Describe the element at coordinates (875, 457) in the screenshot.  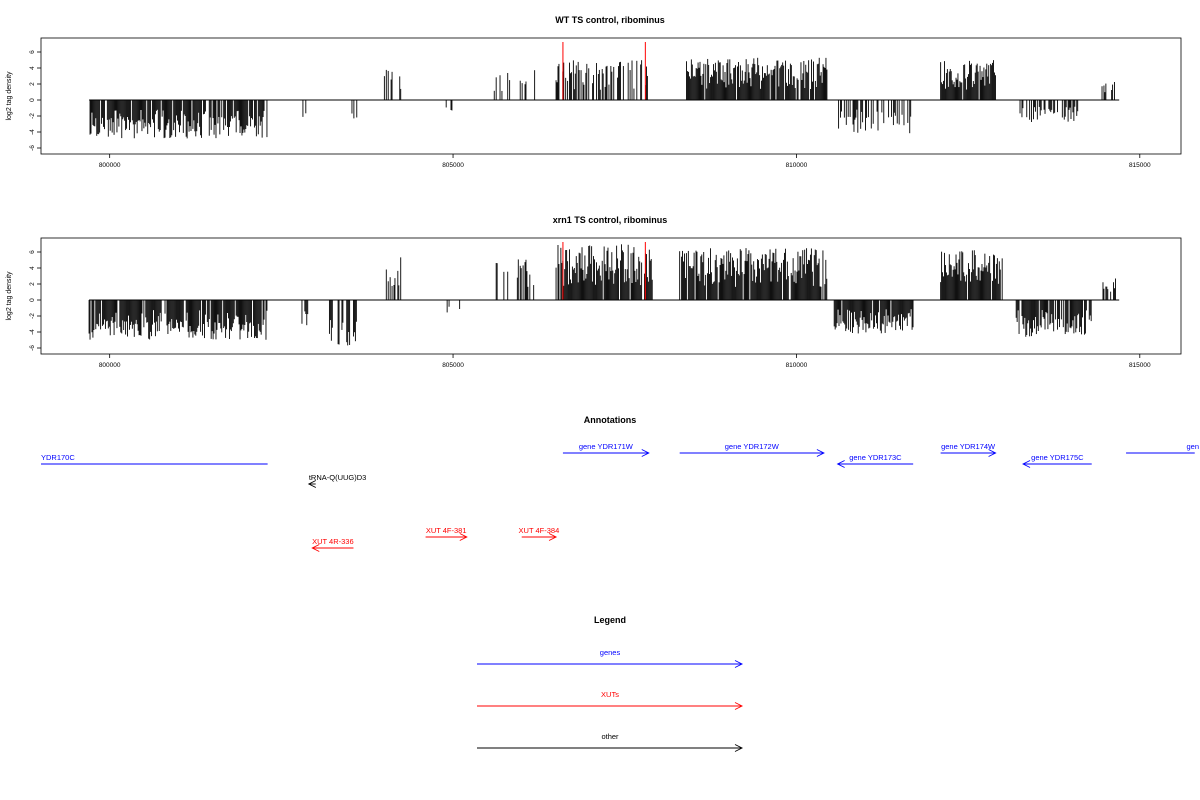
I see `feature-label: gene YDR173C` at that location.